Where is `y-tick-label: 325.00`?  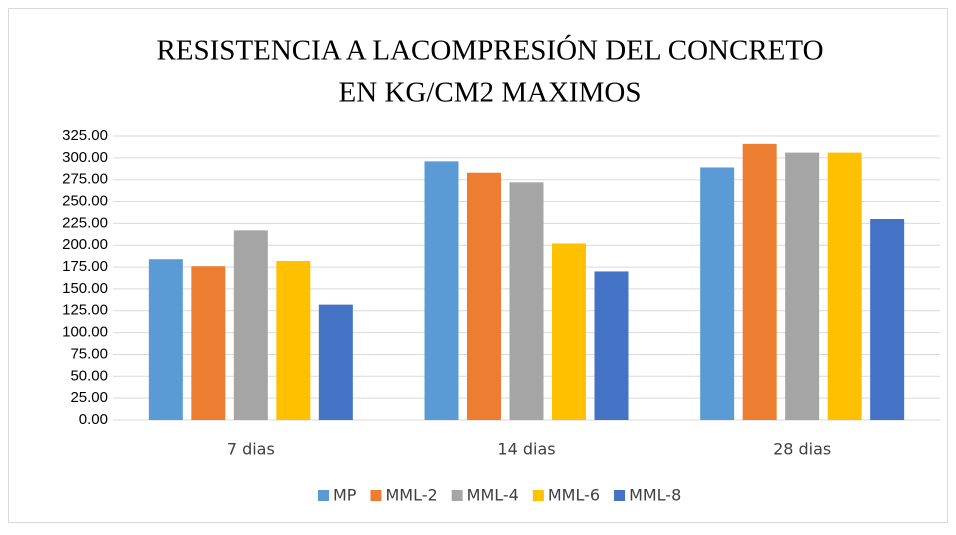 y-tick-label: 325.00 is located at coordinates (85, 135).